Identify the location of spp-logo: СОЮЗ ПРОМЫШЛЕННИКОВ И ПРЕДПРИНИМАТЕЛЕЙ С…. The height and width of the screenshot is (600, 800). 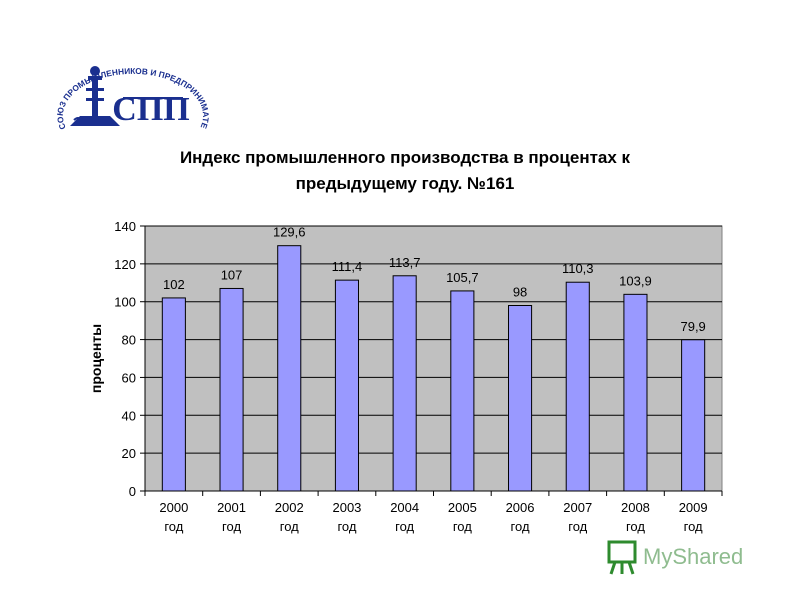
(129, 85).